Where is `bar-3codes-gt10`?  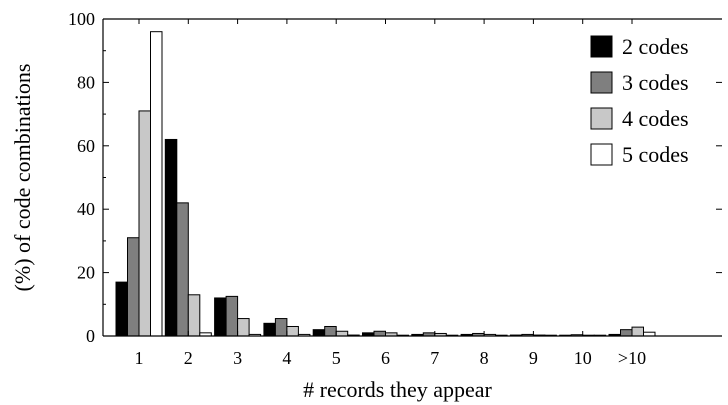
bar-3codes-gt10 is located at coordinates (626, 333).